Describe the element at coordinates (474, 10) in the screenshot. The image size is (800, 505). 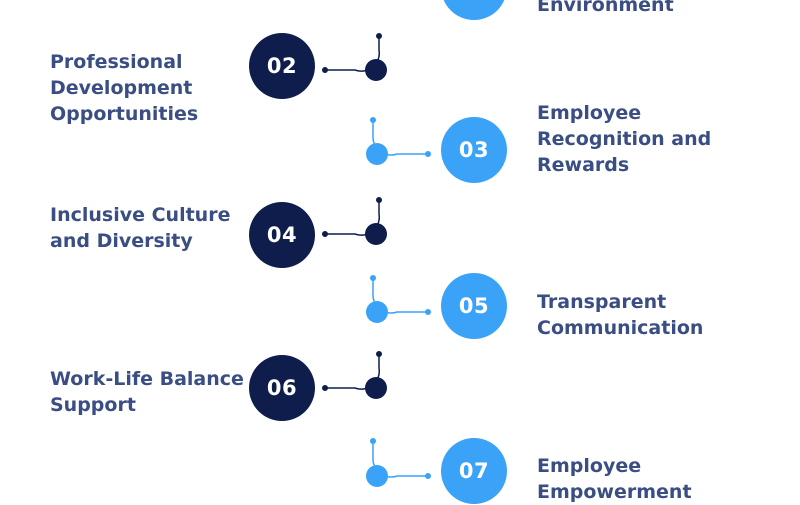
I see `step-1-badge` at that location.